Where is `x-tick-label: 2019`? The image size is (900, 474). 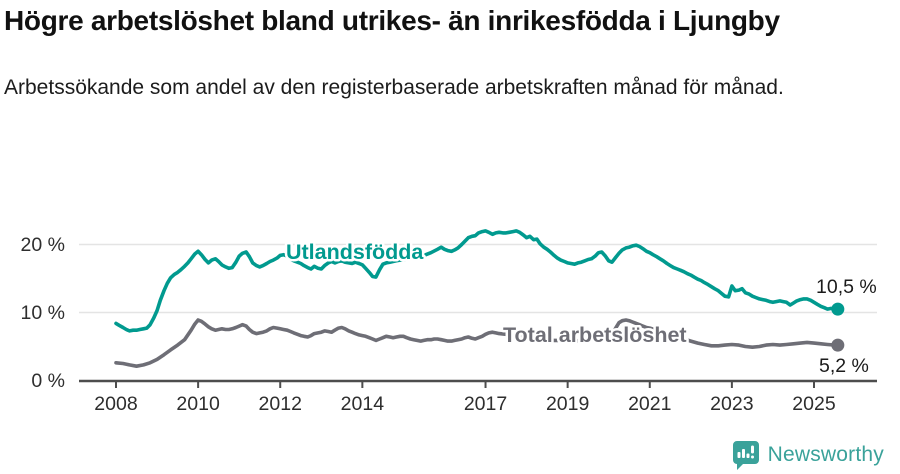
x-tick-label: 2019 is located at coordinates (567, 404).